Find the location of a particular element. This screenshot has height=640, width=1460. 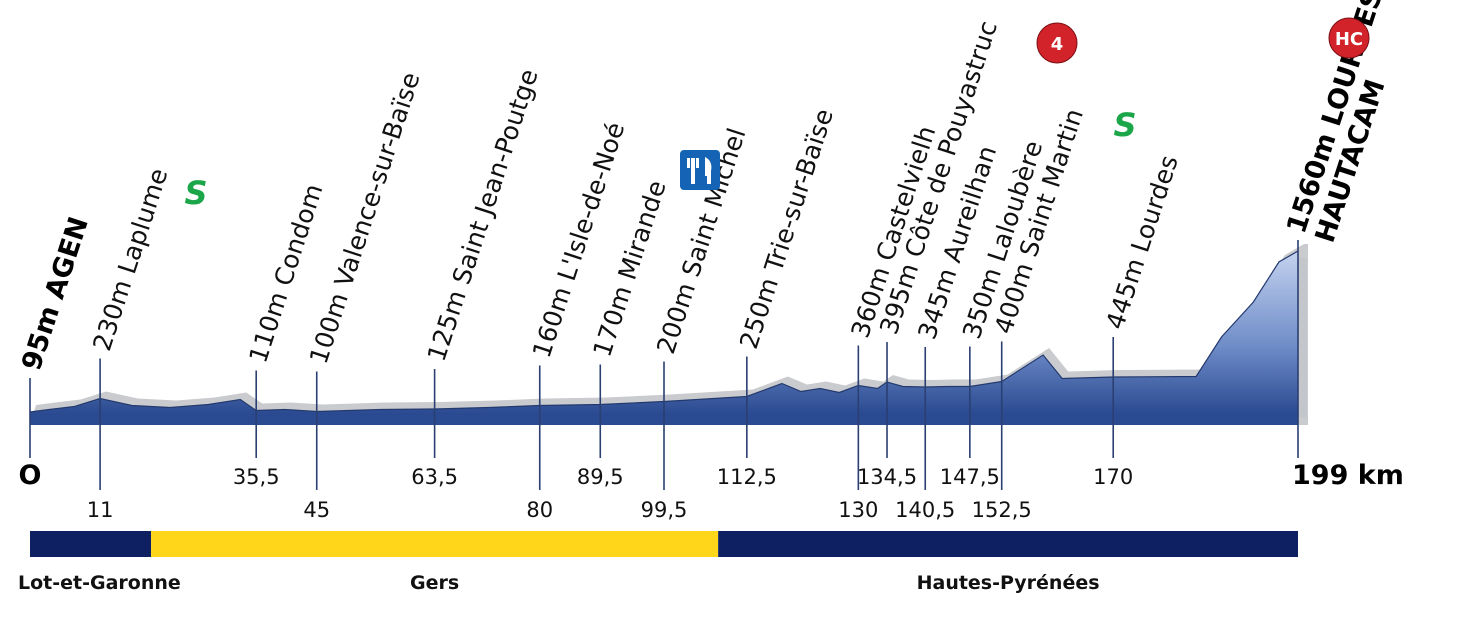

region-label: Hautes-Pyrénées is located at coordinates (1008, 583).